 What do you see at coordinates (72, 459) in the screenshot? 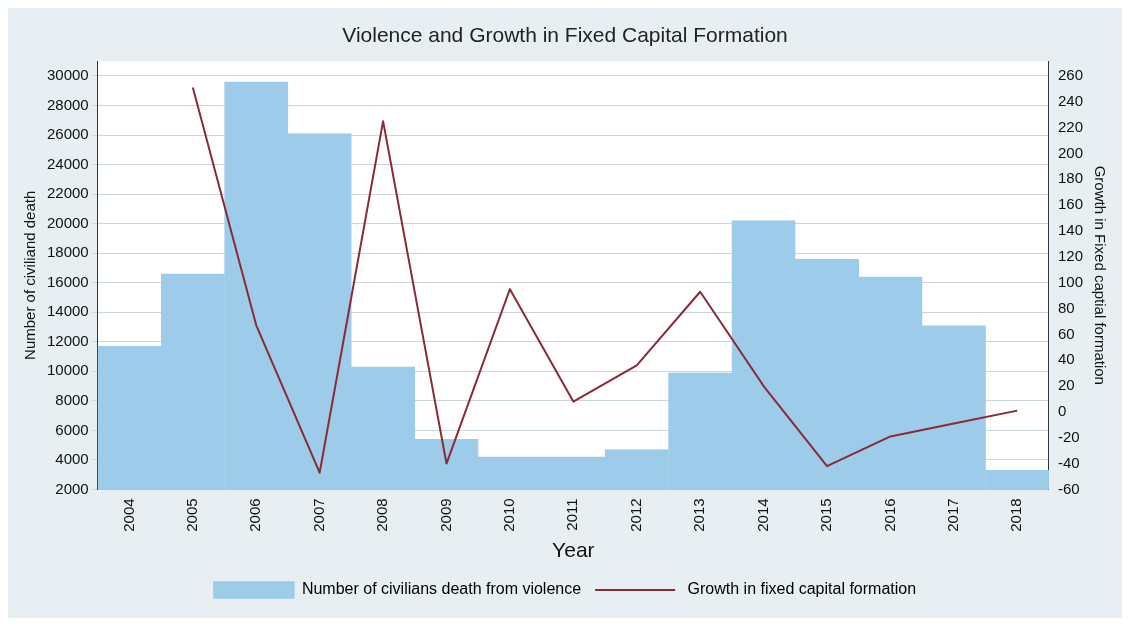
I see `y-tick-label: 4000` at bounding box center [72, 459].